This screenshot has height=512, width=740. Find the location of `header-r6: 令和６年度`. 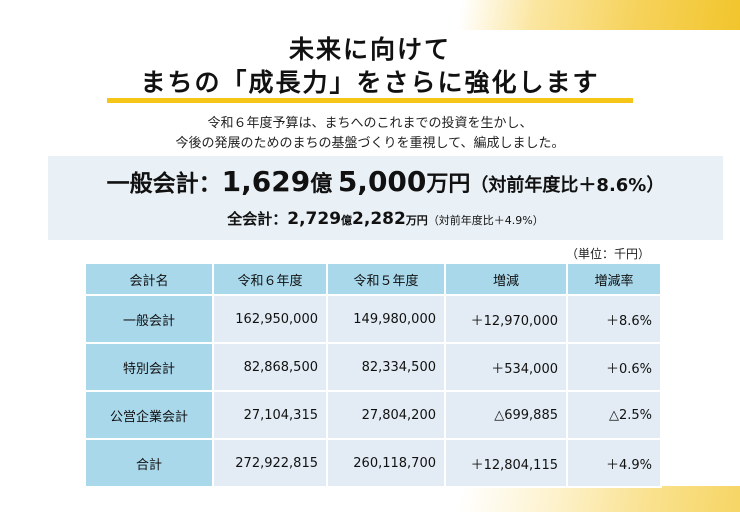

header-r6: 令和６年度 is located at coordinates (270, 279).